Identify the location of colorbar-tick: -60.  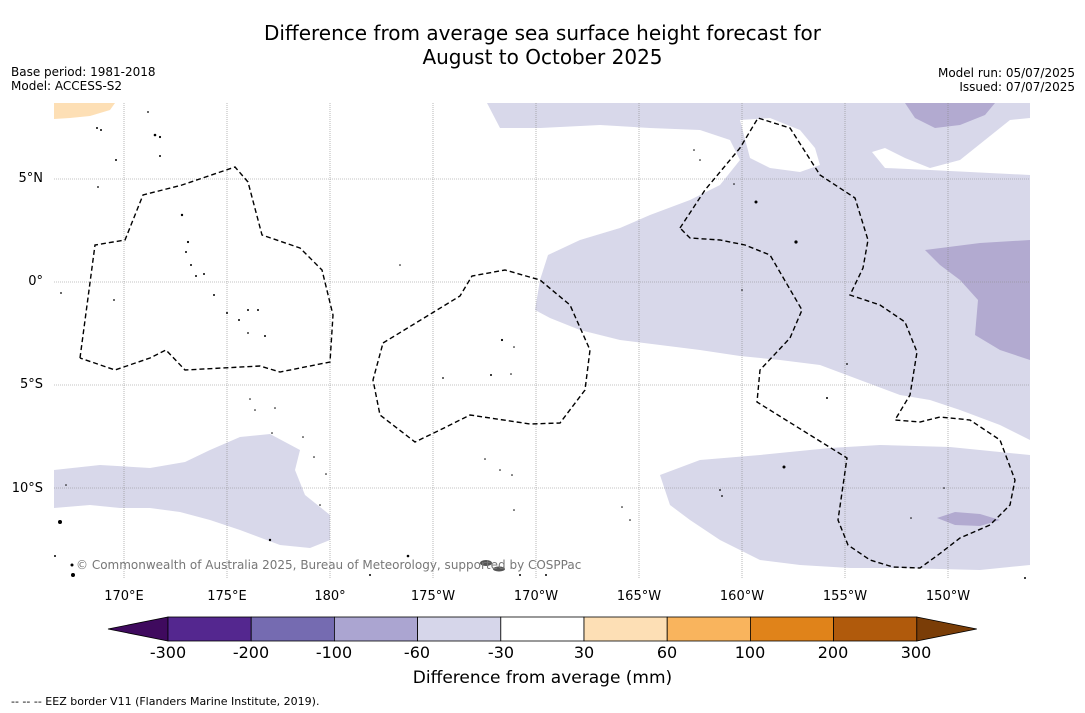
(417, 652).